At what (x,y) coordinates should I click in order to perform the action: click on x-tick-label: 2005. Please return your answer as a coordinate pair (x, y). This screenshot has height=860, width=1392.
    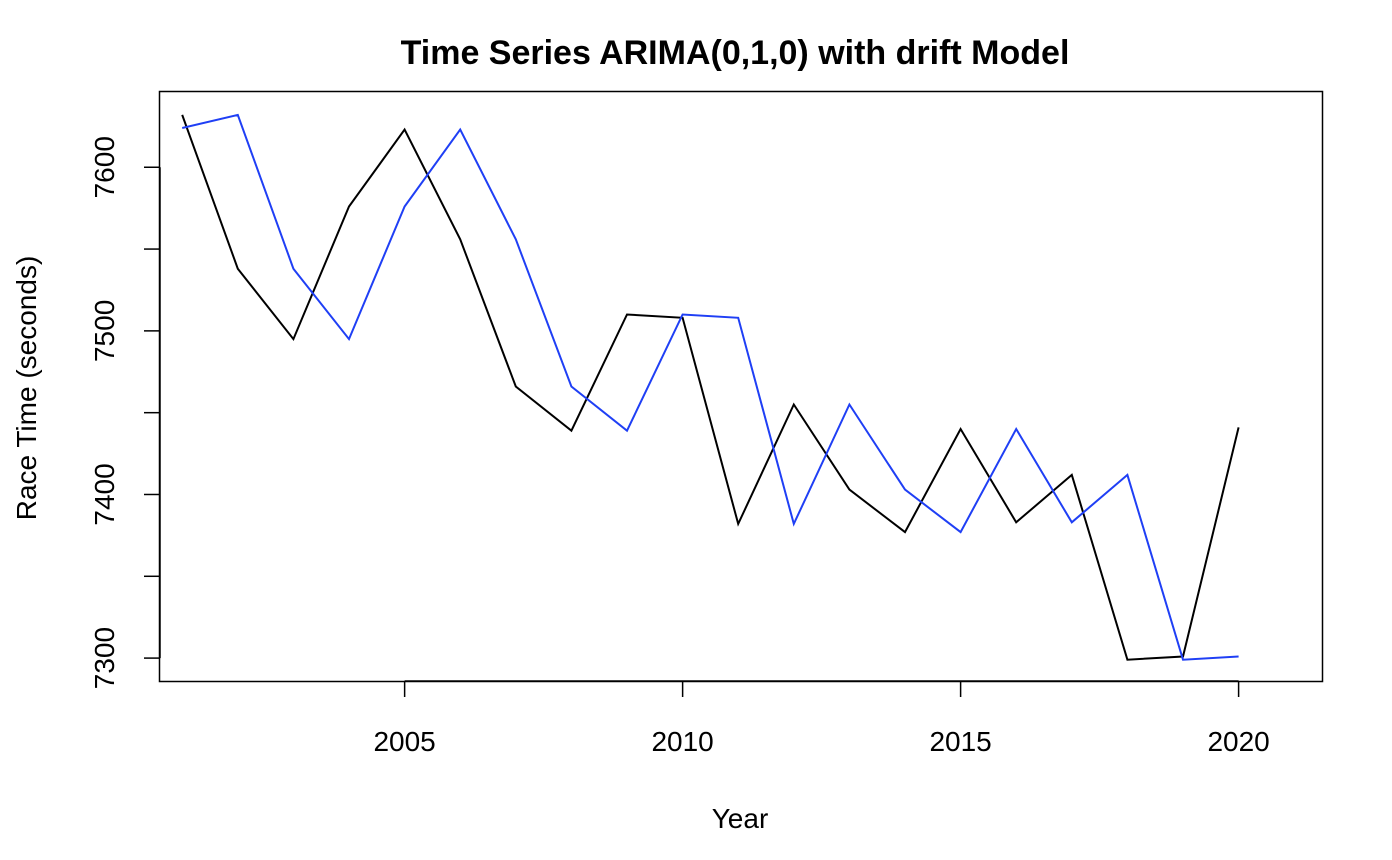
    Looking at the image, I should click on (404, 741).